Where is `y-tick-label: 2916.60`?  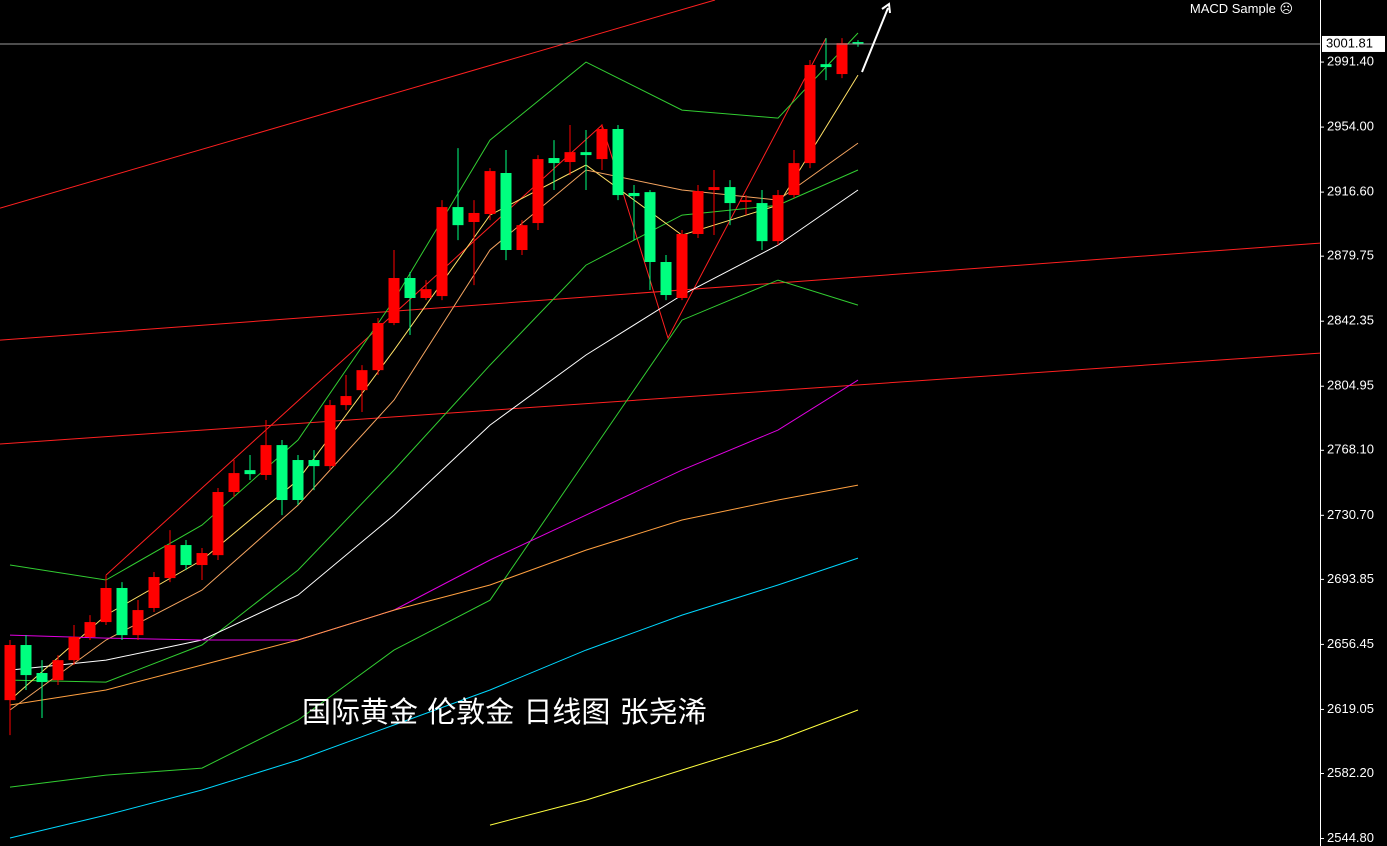 y-tick-label: 2916.60 is located at coordinates (1350, 191).